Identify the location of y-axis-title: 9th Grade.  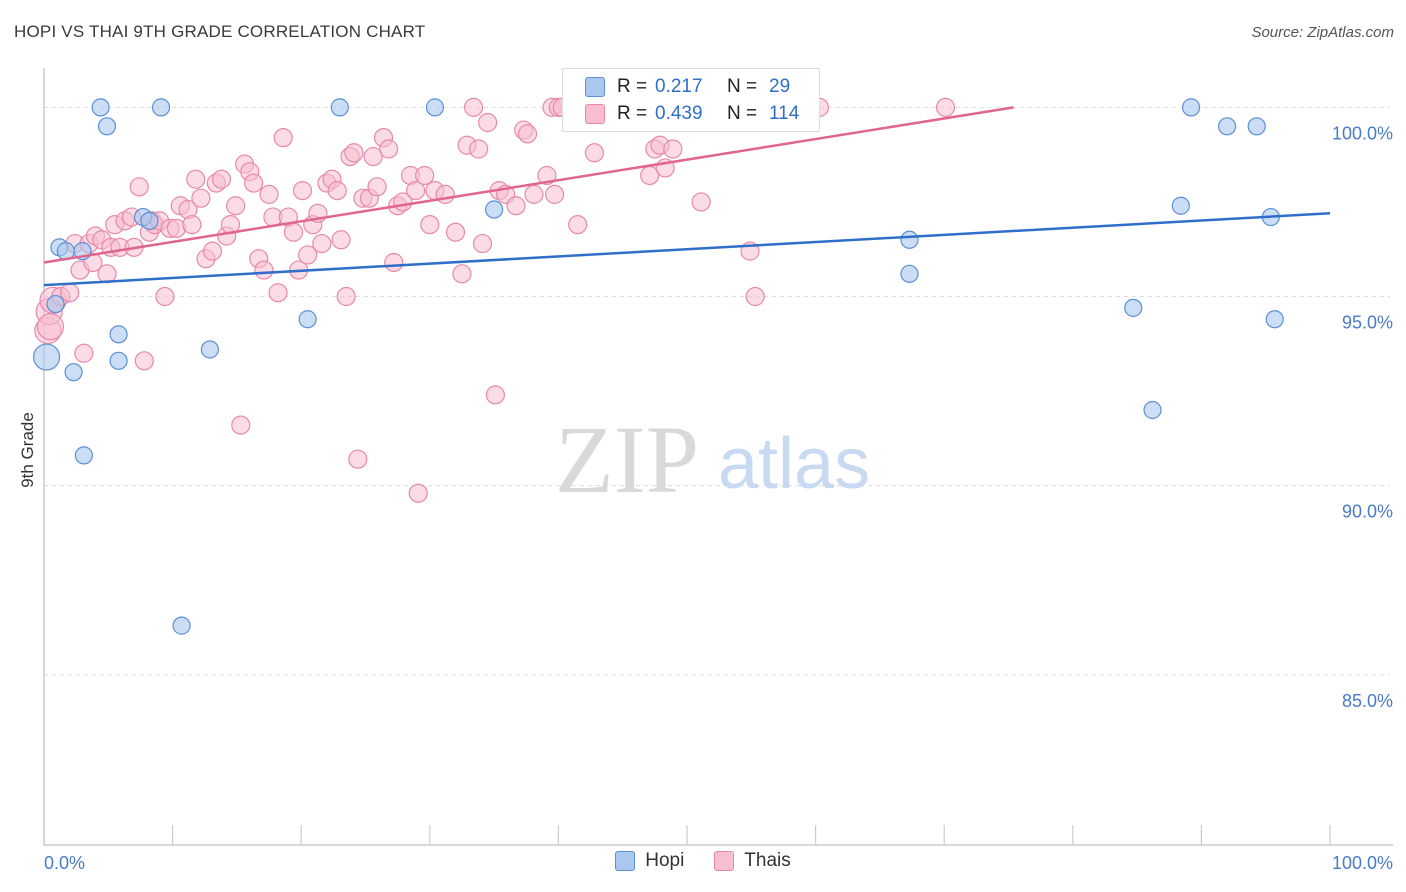
(27, 450).